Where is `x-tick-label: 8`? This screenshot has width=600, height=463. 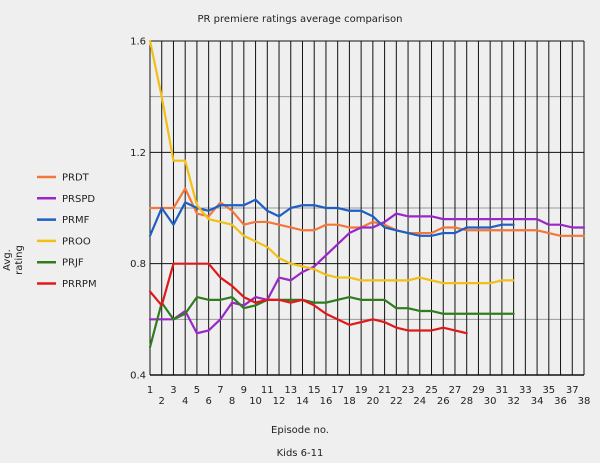
x-tick-label: 8 is located at coordinates (232, 401).